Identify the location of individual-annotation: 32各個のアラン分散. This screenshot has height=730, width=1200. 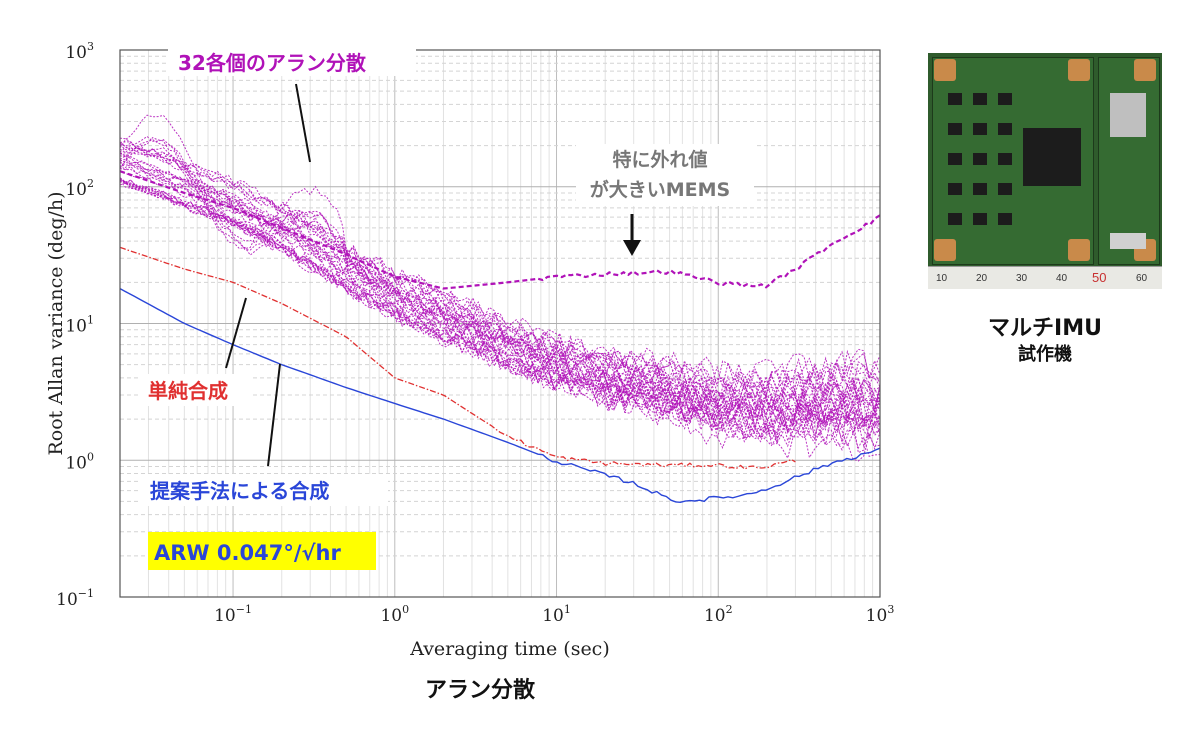
(272, 63).